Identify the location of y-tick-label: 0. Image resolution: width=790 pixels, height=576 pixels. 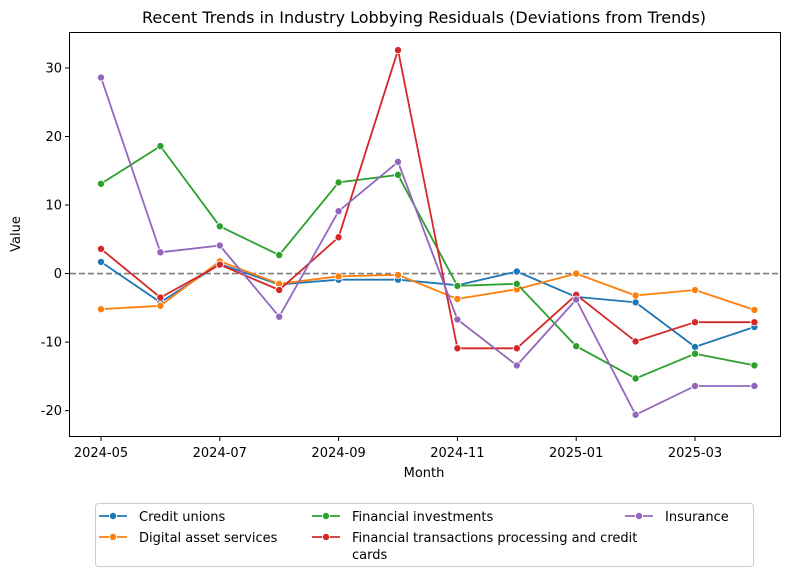
(58, 274).